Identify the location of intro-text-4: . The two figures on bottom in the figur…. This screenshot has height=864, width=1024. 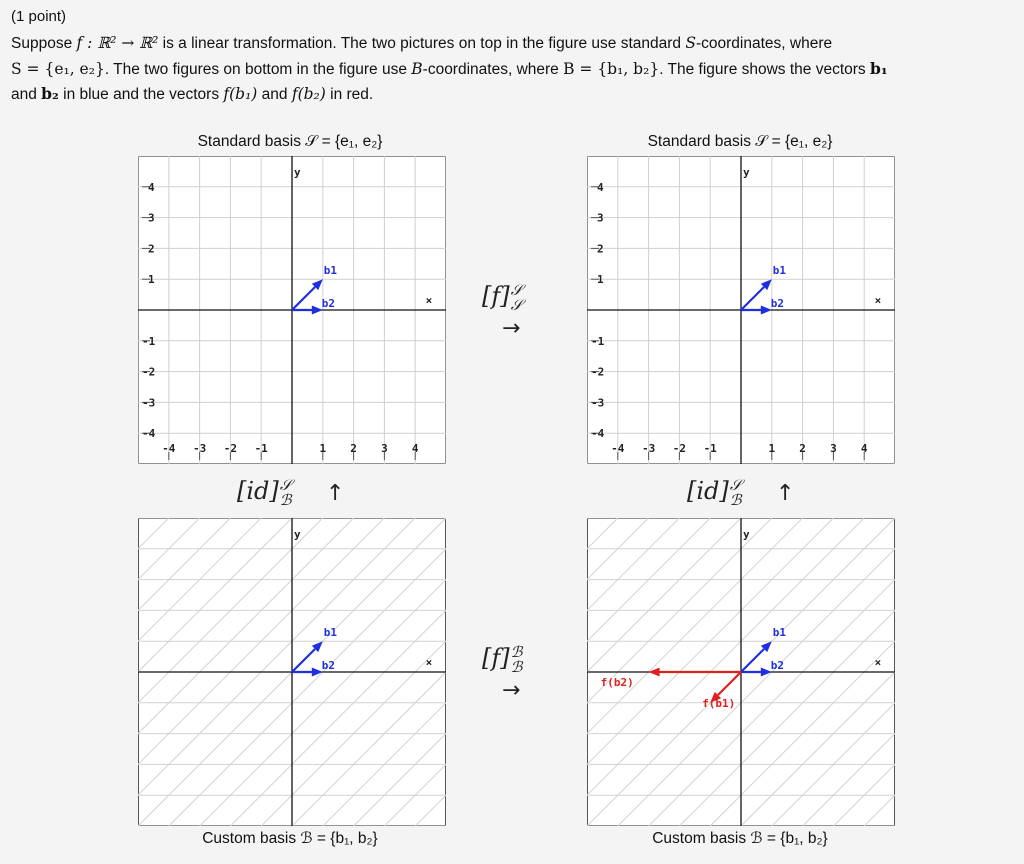
(258, 69).